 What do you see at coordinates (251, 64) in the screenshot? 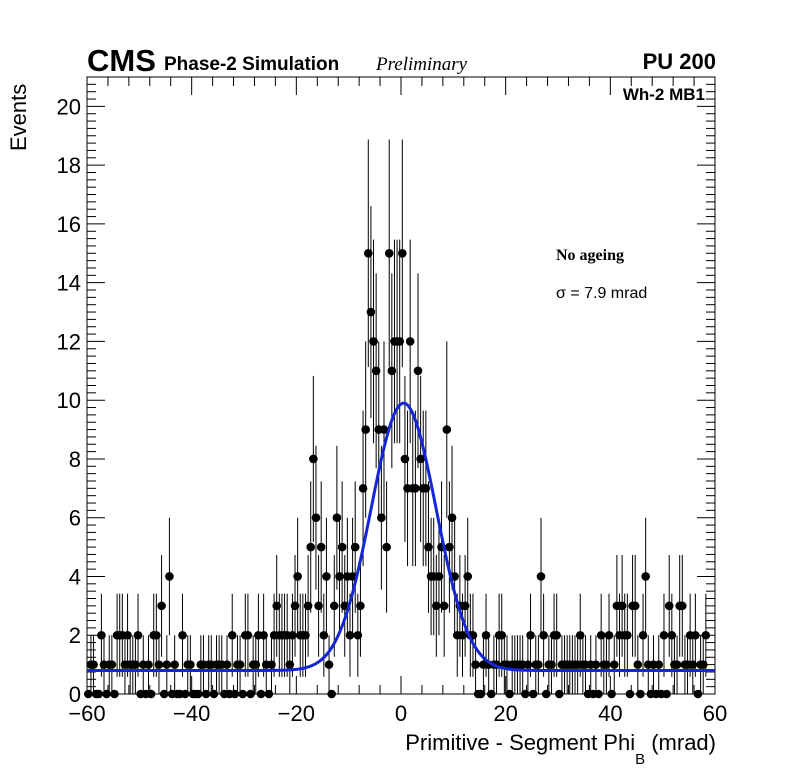
I see `subtitle-label: Phase-2 Simulation` at bounding box center [251, 64].